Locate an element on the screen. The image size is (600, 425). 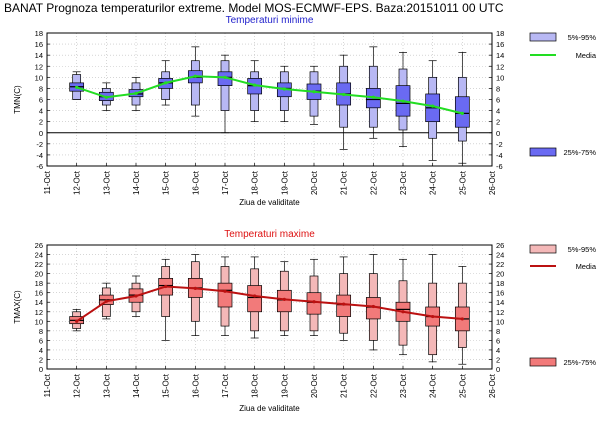
y-tick-label-left: 22 is located at coordinates (39, 264).